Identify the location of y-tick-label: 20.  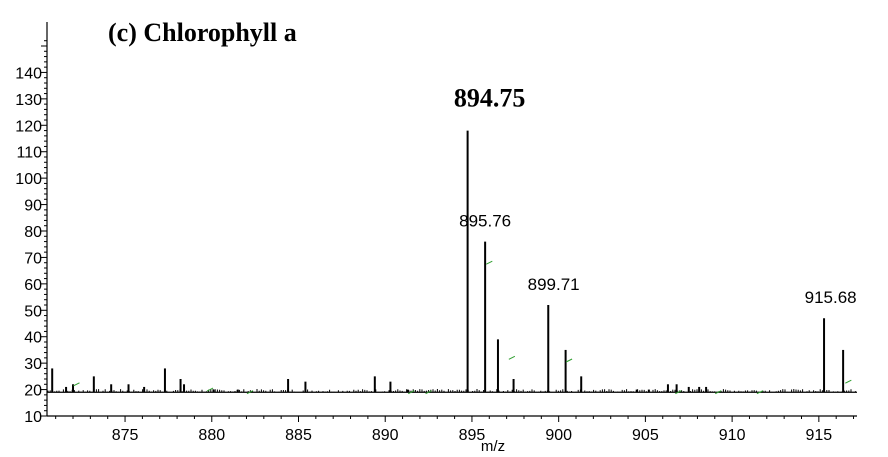
(33, 391).